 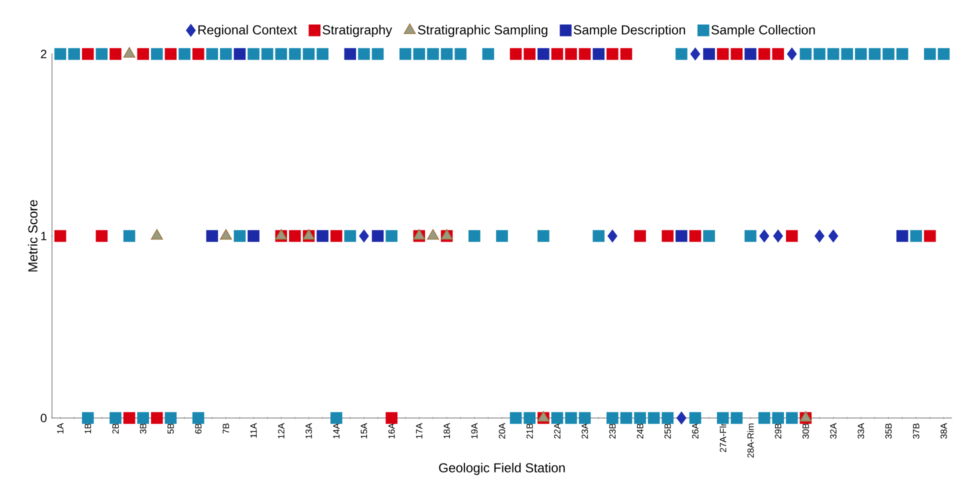 I want to click on x-tick-label: 35B, so click(x=888, y=431).